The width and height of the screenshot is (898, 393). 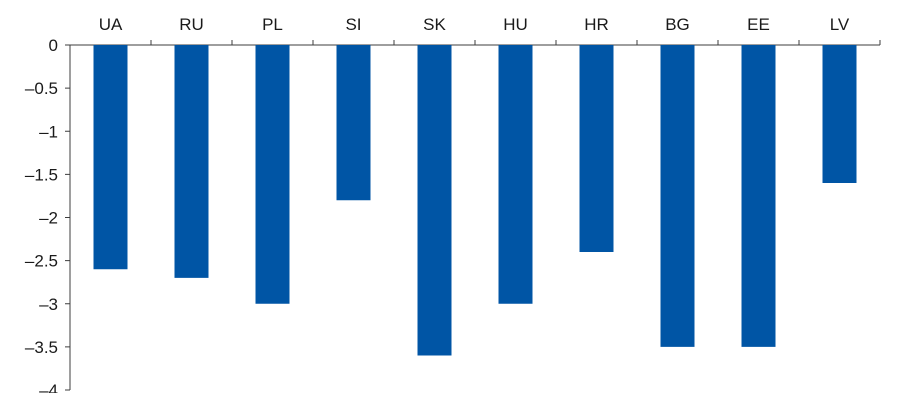 What do you see at coordinates (53, 45) in the screenshot?
I see `y-tick-label: 0` at bounding box center [53, 45].